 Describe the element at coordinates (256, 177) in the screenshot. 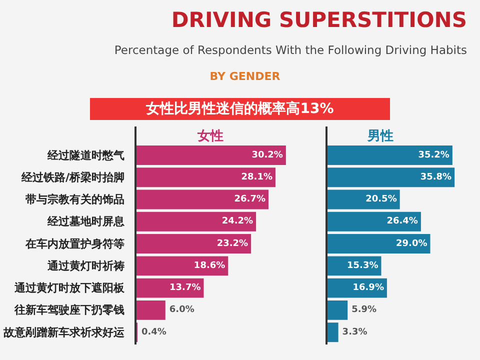

I see `data-label: 28.1%` at that location.